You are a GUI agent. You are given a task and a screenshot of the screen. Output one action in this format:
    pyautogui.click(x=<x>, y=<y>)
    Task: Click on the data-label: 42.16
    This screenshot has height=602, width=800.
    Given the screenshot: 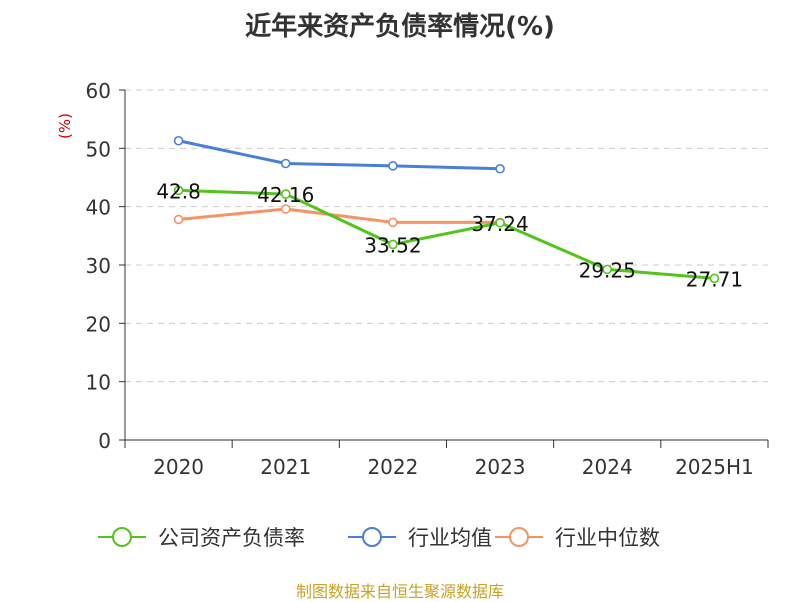 What is the action you would take?
    pyautogui.click(x=285, y=195)
    